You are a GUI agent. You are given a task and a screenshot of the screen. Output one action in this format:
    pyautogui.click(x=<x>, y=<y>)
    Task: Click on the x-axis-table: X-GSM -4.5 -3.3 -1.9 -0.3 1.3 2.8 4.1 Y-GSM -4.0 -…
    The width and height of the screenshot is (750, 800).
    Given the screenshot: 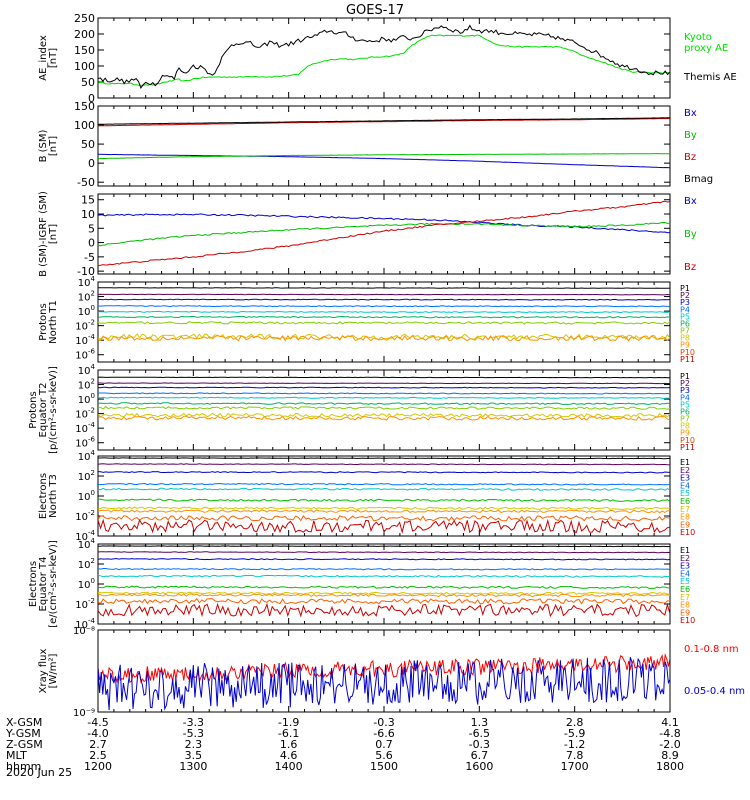 What is the action you would take?
    pyautogui.click(x=344, y=744)
    